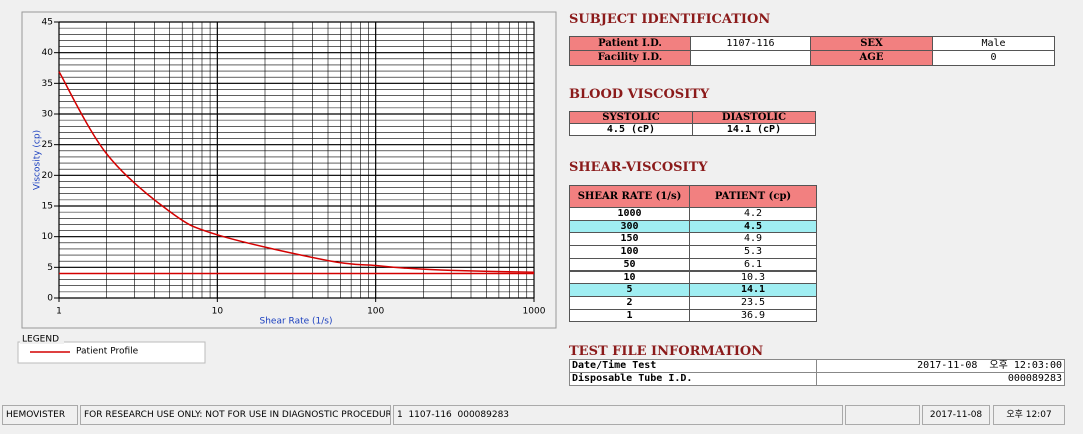 The image size is (1083, 434). I want to click on field-value: 000089283, so click(940, 379).